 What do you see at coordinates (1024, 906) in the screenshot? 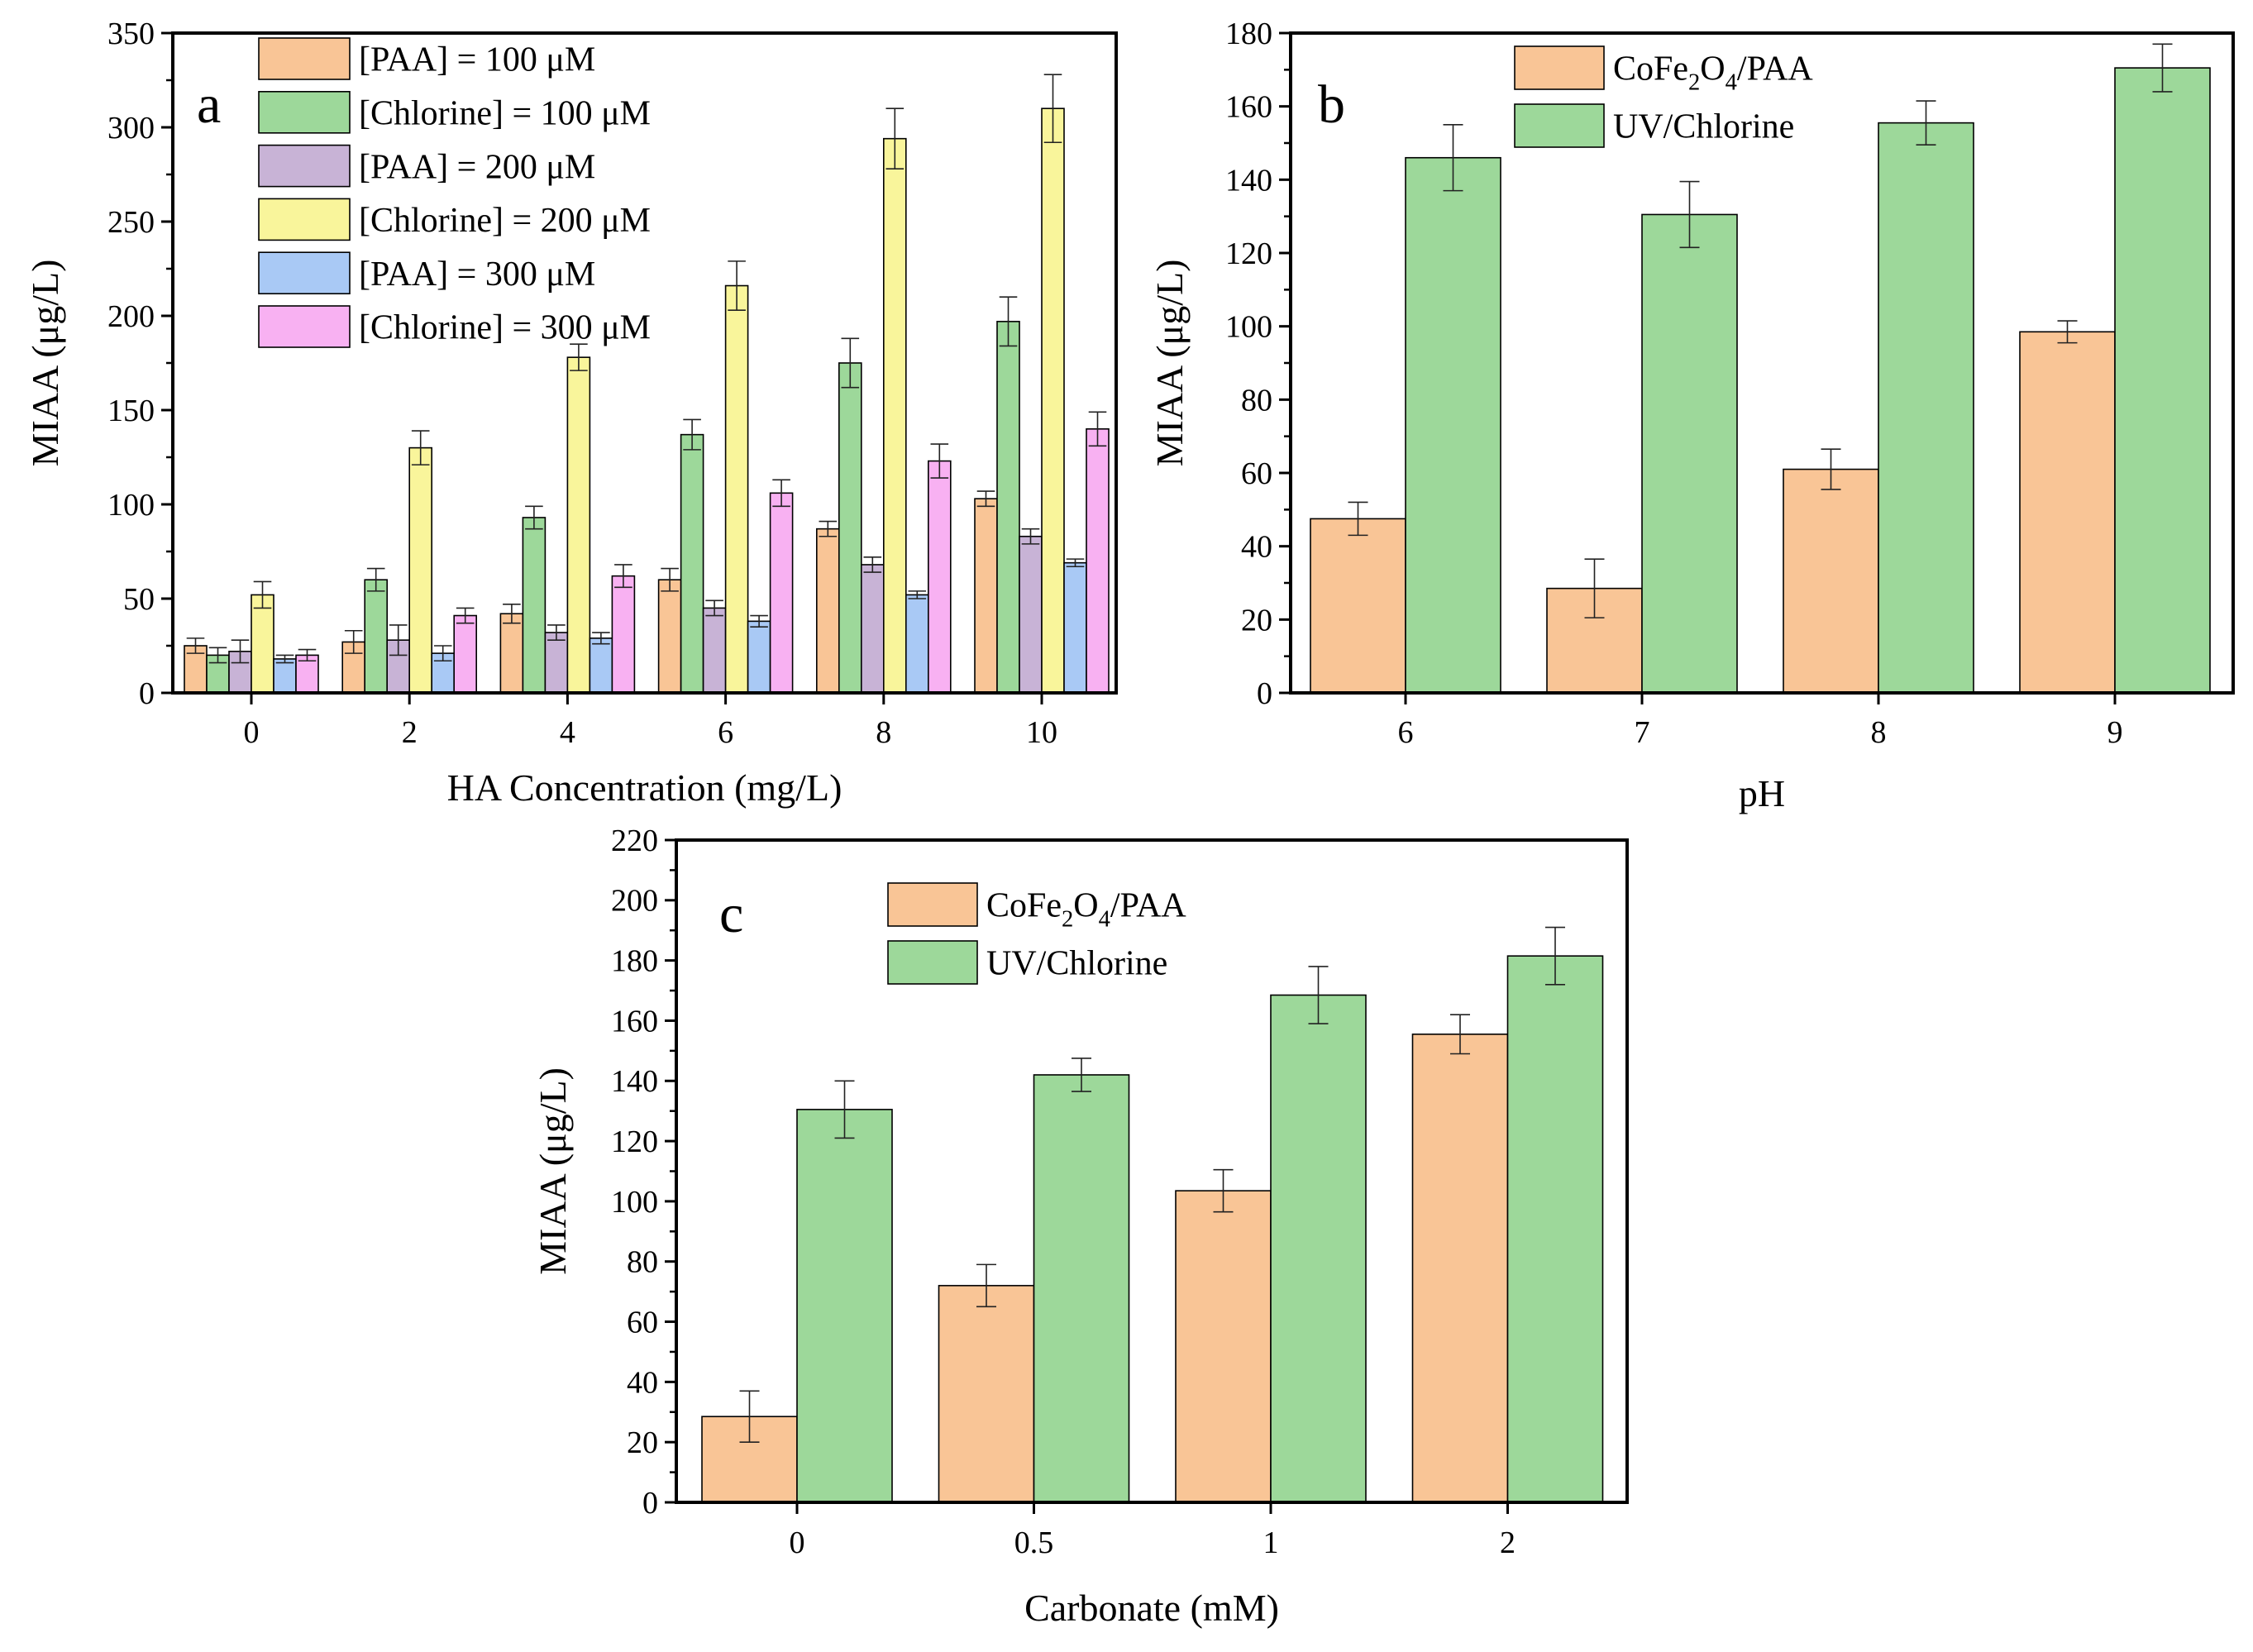
I see `label-part: CoFe` at bounding box center [1024, 906].